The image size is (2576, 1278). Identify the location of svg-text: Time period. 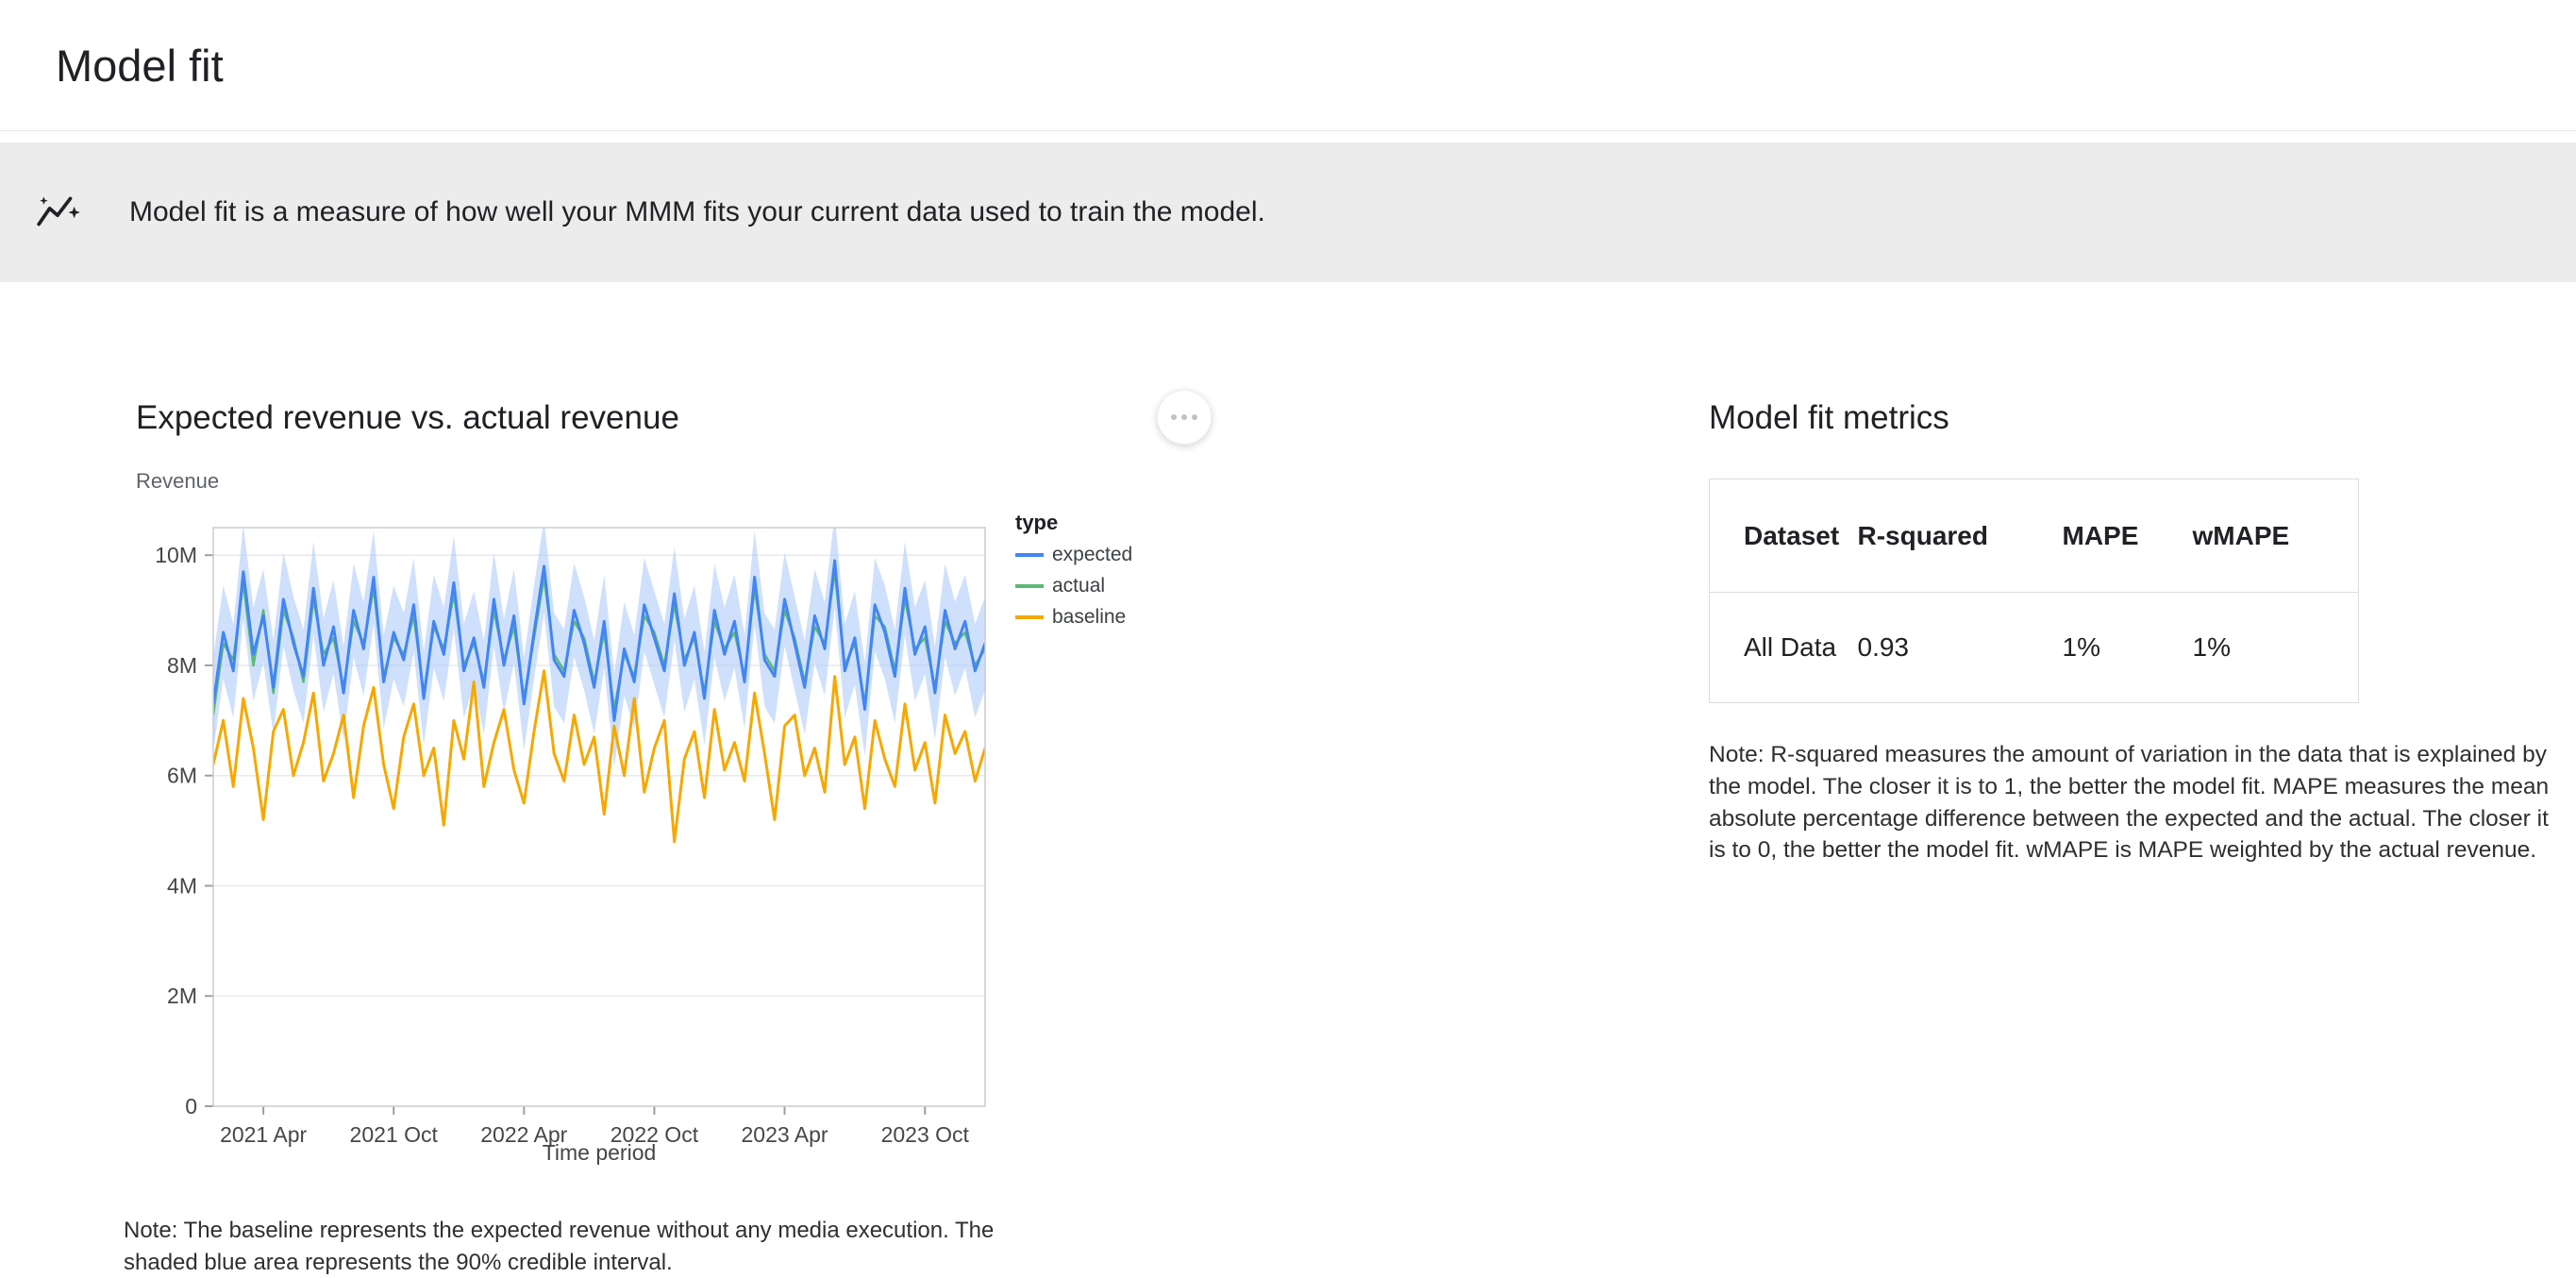
(600, 1152).